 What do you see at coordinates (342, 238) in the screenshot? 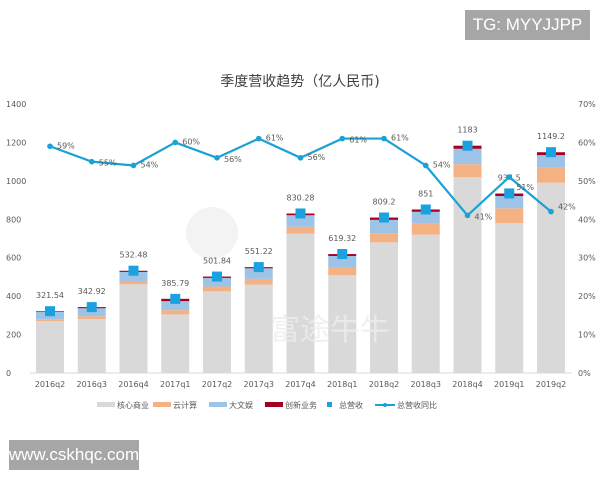
I see `total-label: 619.32` at bounding box center [342, 238].